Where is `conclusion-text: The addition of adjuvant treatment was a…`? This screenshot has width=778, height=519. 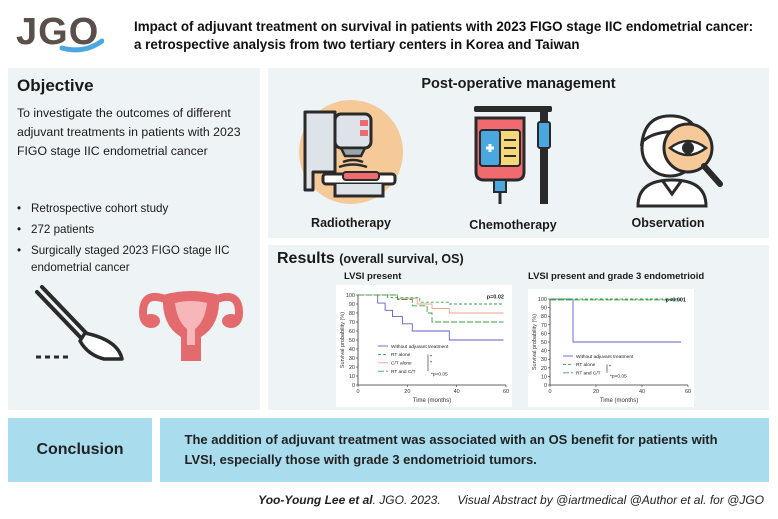 conclusion-text: The addition of adjuvant treatment was a… is located at coordinates (451, 449).